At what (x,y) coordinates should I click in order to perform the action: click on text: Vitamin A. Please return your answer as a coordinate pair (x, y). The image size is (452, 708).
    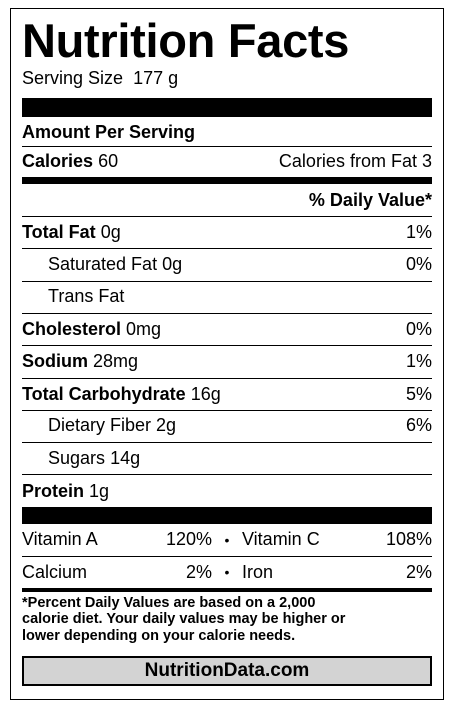
    Looking at the image, I should click on (60, 539).